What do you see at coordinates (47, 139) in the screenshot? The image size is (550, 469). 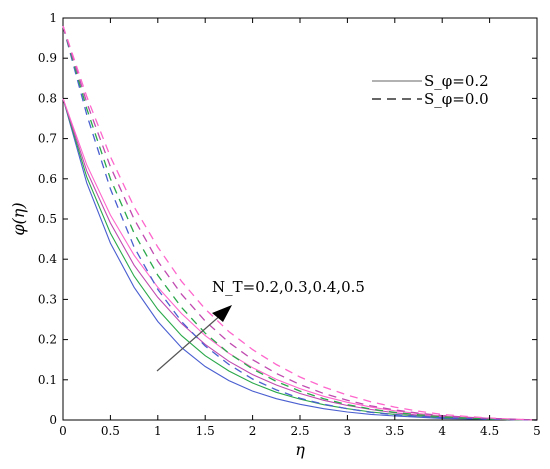 I see `y-tick-label: 0.7` at bounding box center [47, 139].